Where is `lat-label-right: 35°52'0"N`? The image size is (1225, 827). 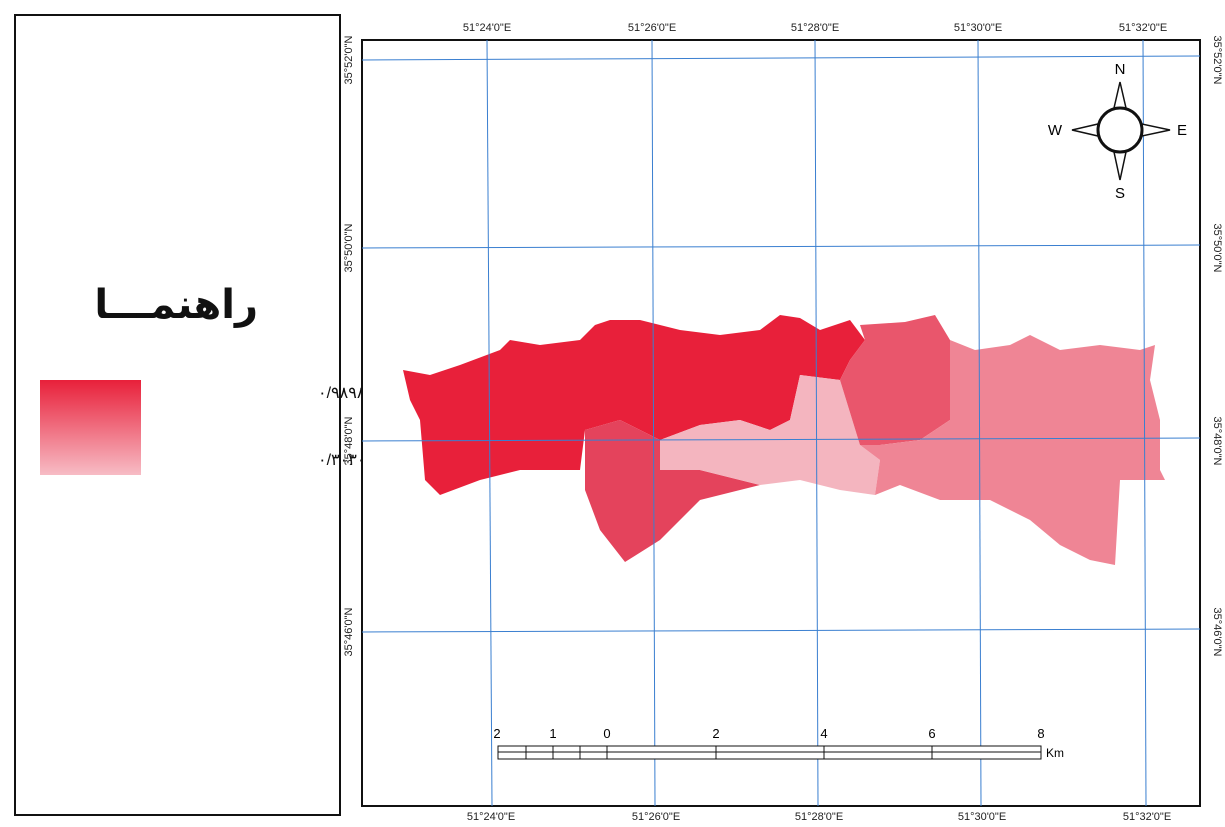 lat-label-right: 35°52'0"N is located at coordinates (1217, 60).